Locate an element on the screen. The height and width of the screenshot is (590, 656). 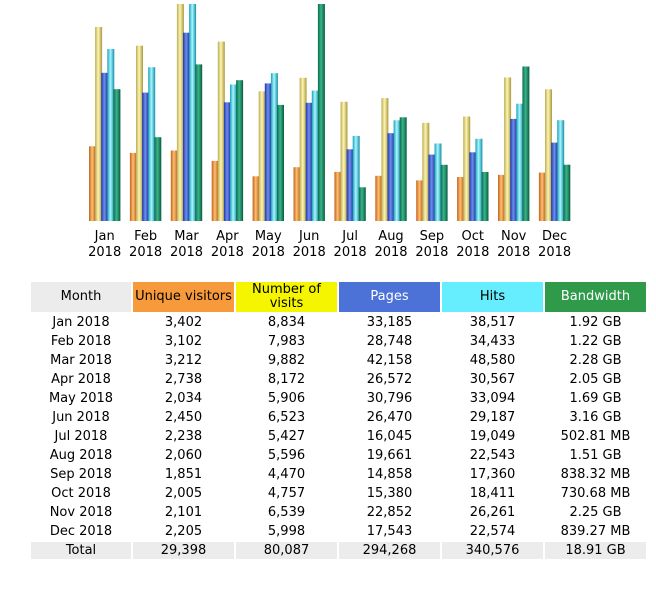
cell-hits: 18,411 is located at coordinates (492, 493).